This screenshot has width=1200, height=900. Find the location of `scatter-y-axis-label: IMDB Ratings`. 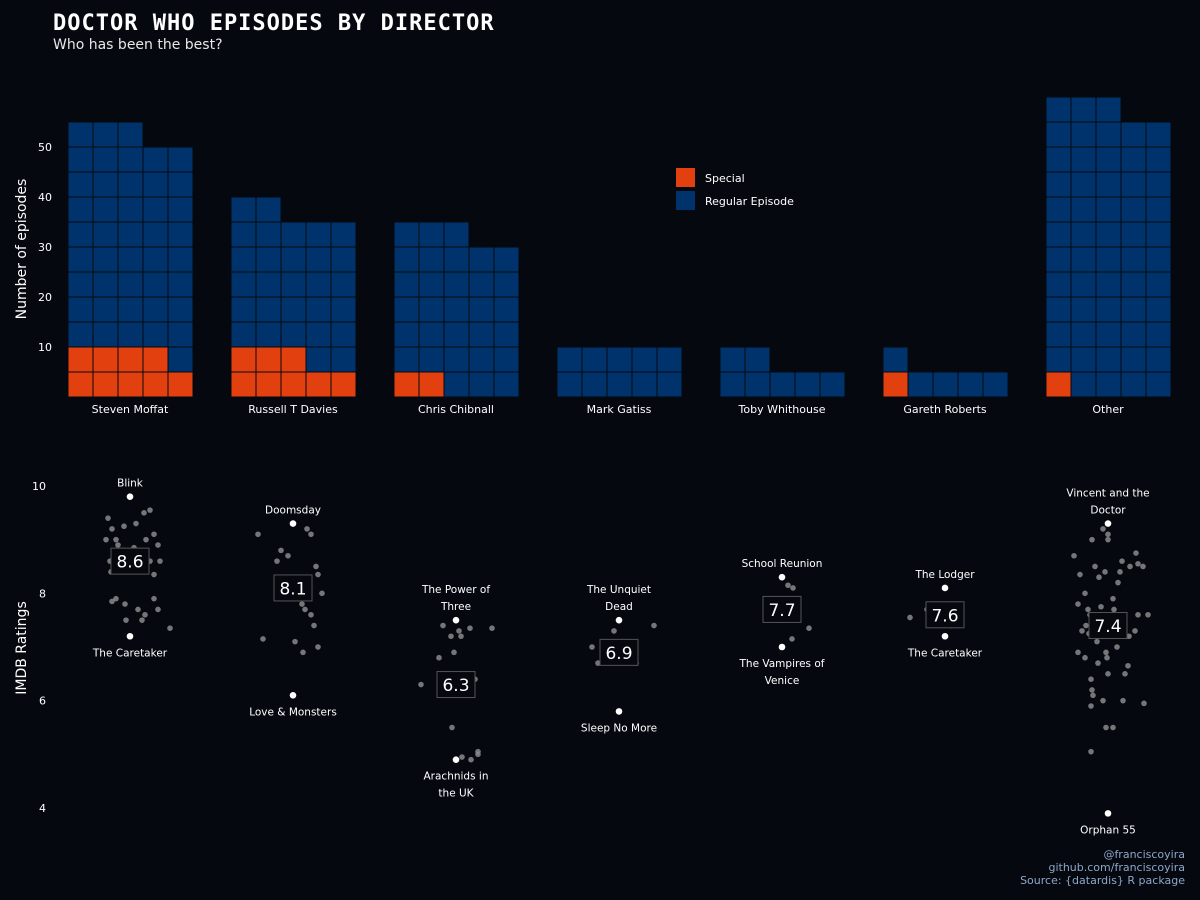

scatter-y-axis-label: IMDB Ratings is located at coordinates (22, 647).